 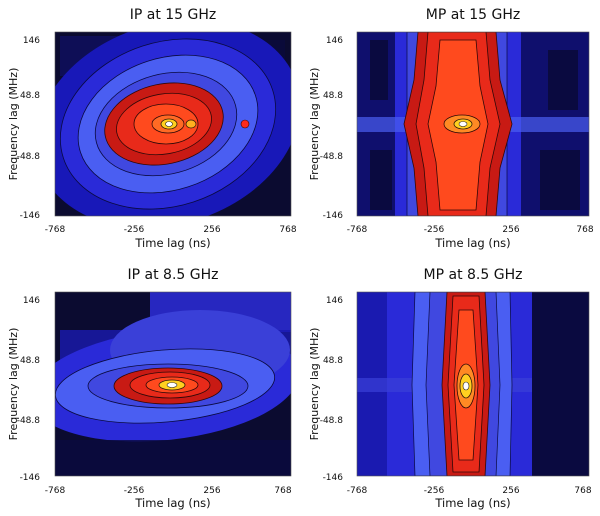 What do you see at coordinates (173, 275) in the screenshot?
I see `chart-title: IP at 8.5 GHz` at bounding box center [173, 275].